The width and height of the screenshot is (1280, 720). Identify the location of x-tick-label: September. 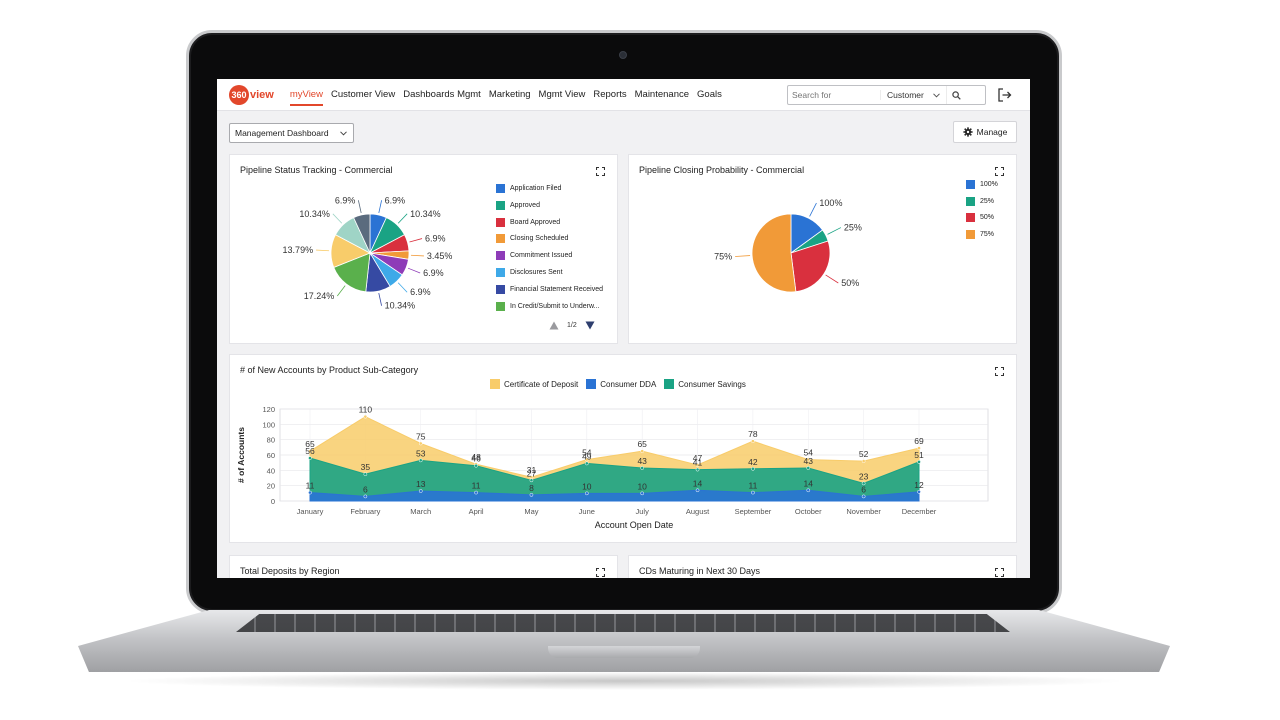
(753, 511).